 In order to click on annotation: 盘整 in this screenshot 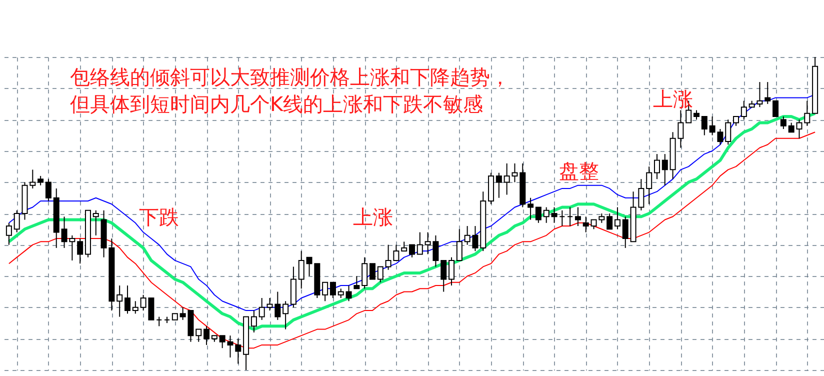, I will do `click(579, 171)`.